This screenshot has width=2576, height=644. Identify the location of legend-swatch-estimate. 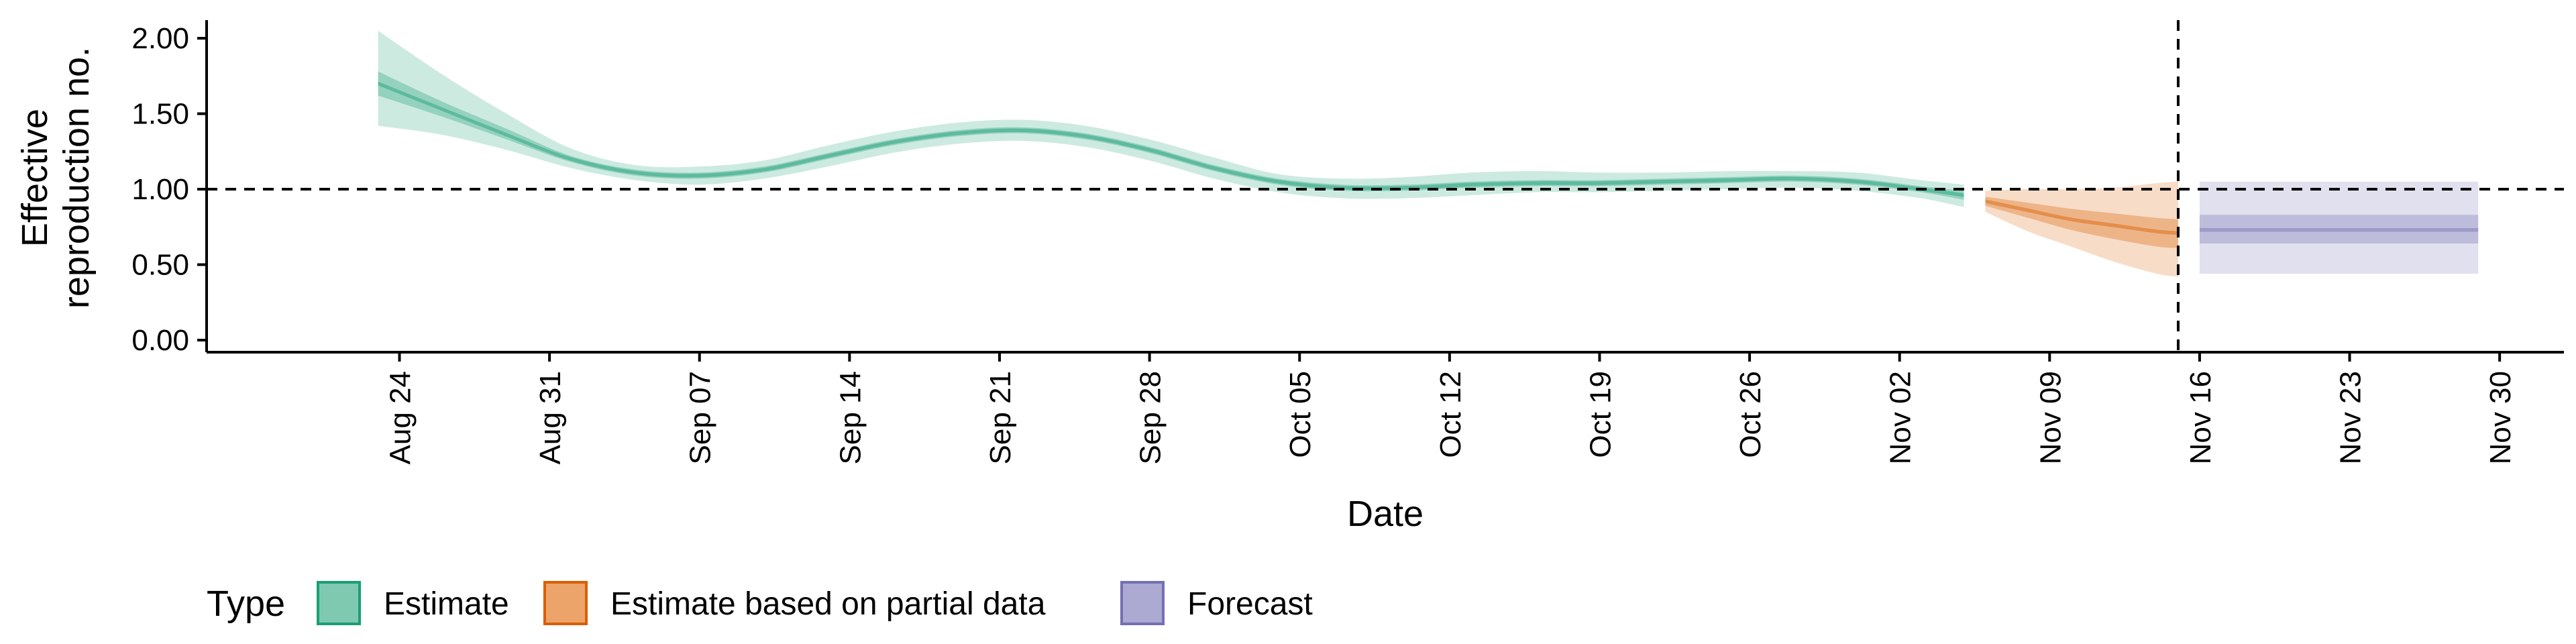
(339, 603).